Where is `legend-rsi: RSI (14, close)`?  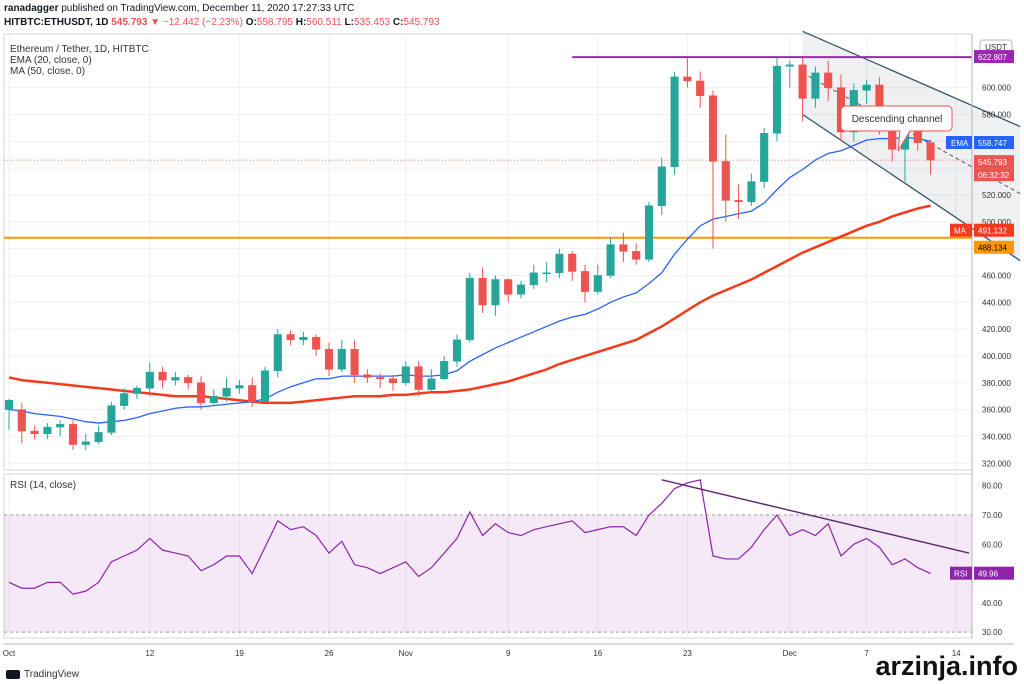 legend-rsi: RSI (14, close) is located at coordinates (43, 485).